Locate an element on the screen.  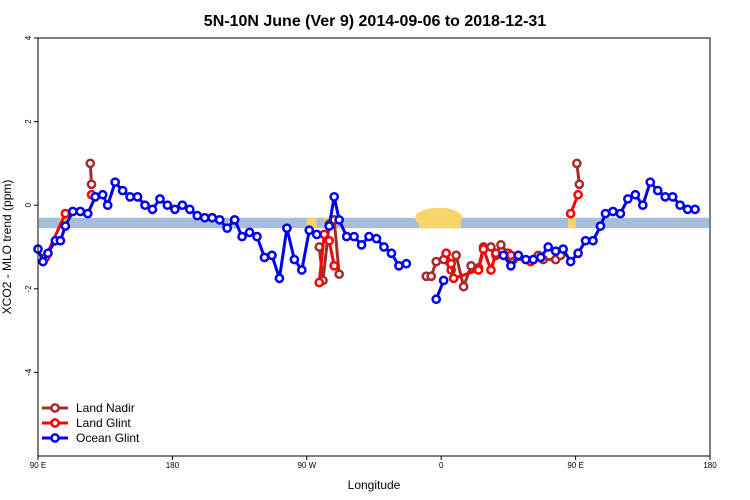
legend-label: Land Glint is located at coordinates (103, 423).